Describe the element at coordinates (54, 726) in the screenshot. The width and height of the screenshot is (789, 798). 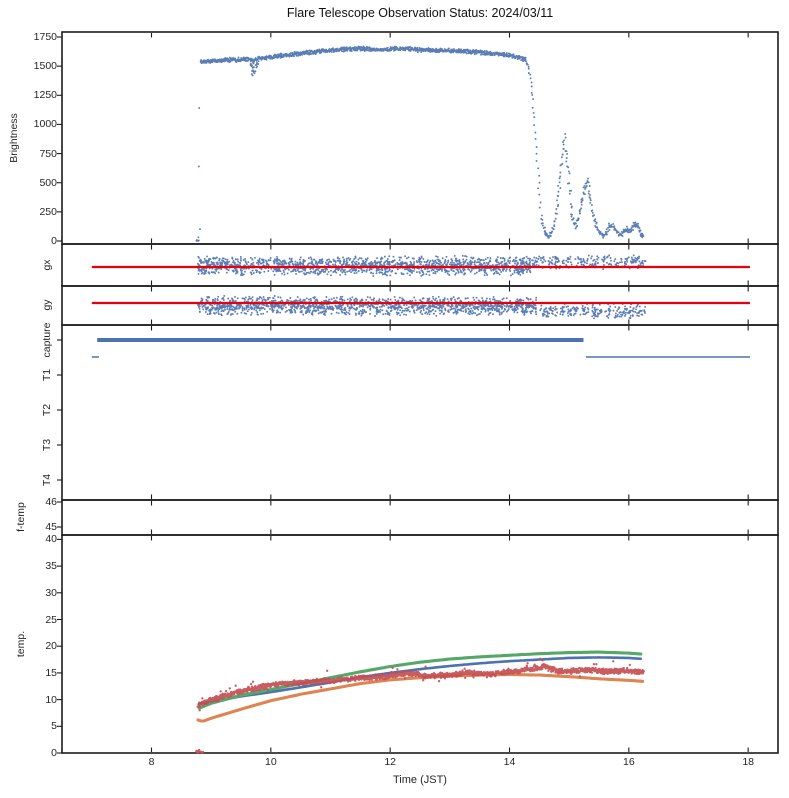
I see `y-tick-label: 5` at that location.